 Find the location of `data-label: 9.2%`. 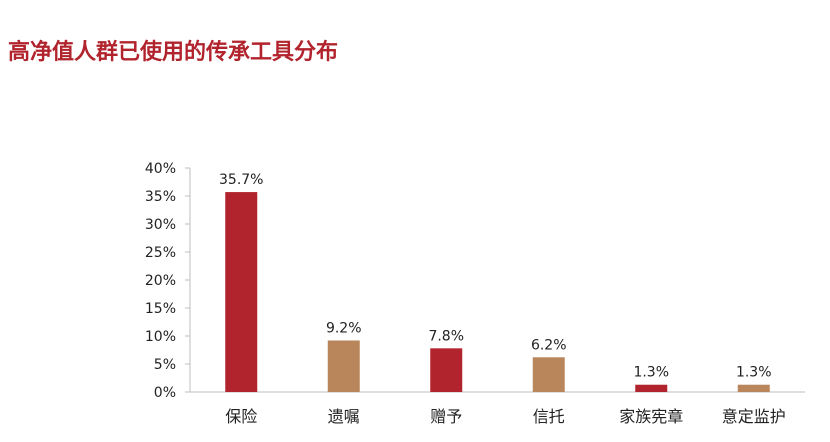

data-label: 9.2% is located at coordinates (344, 328).